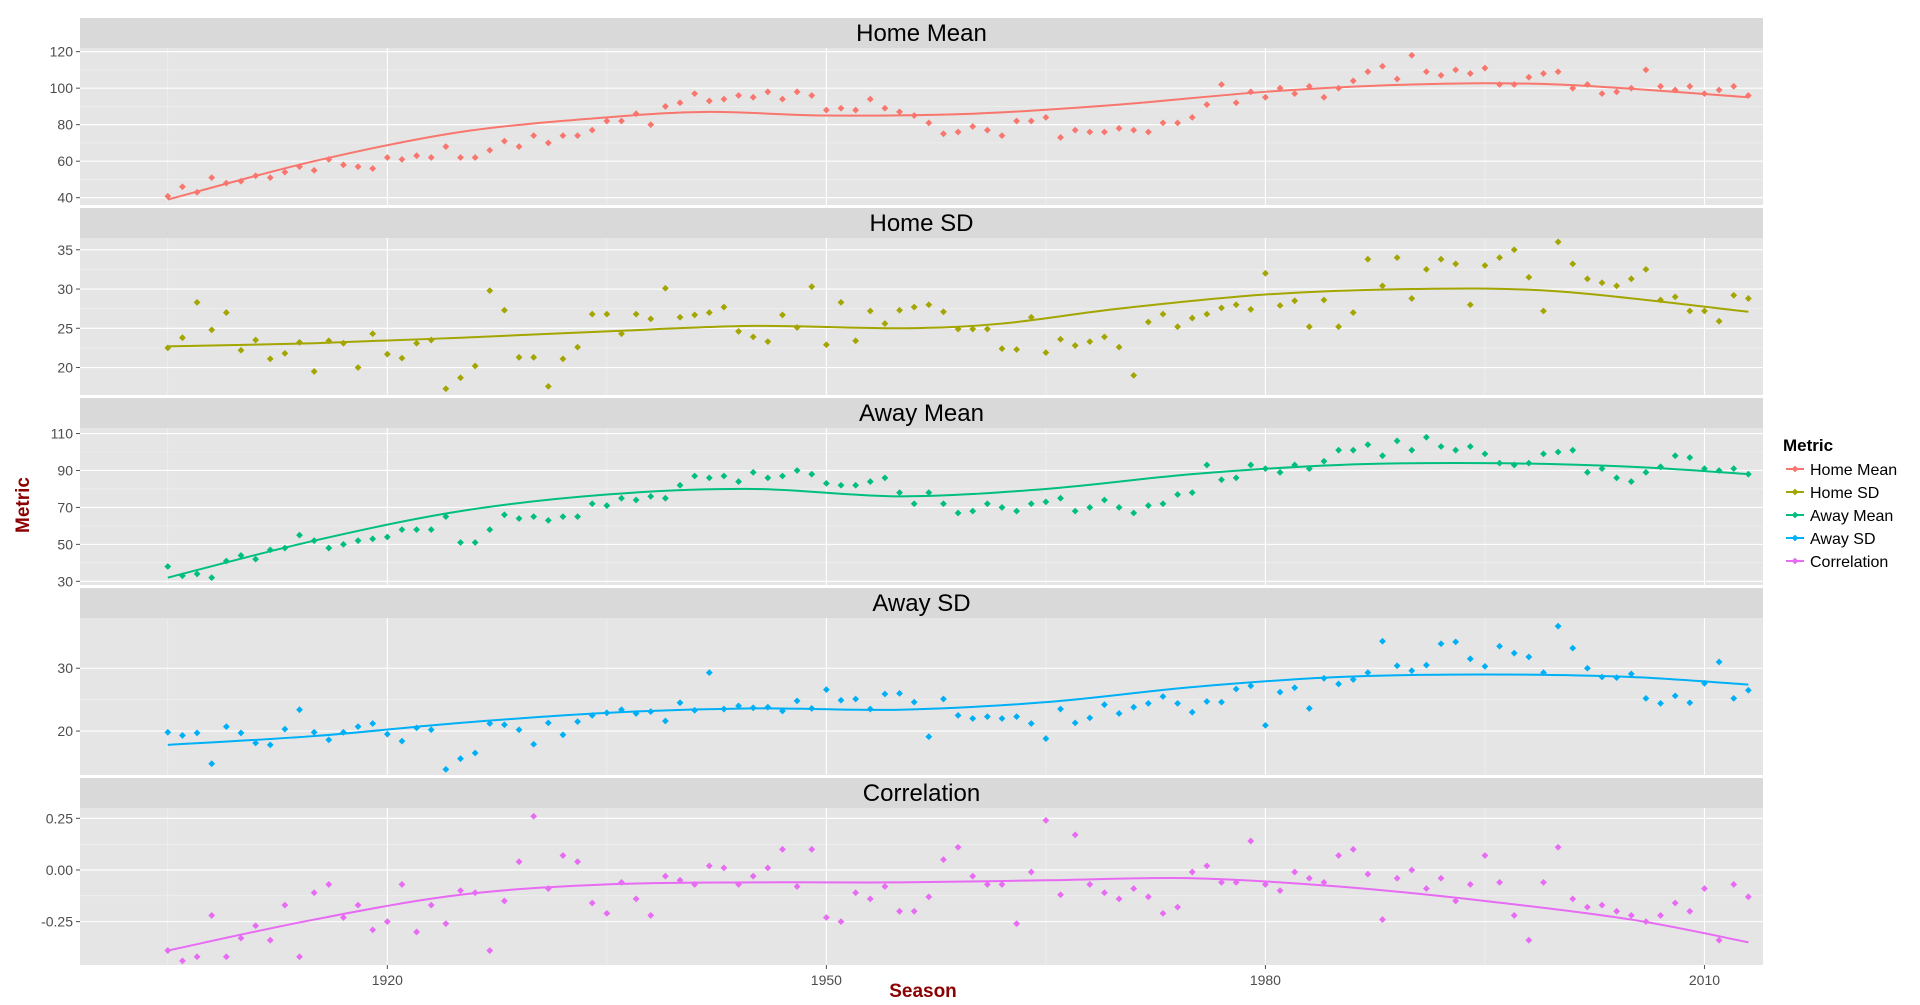  Describe the element at coordinates (921, 793) in the screenshot. I see `facet-strip` at that location.